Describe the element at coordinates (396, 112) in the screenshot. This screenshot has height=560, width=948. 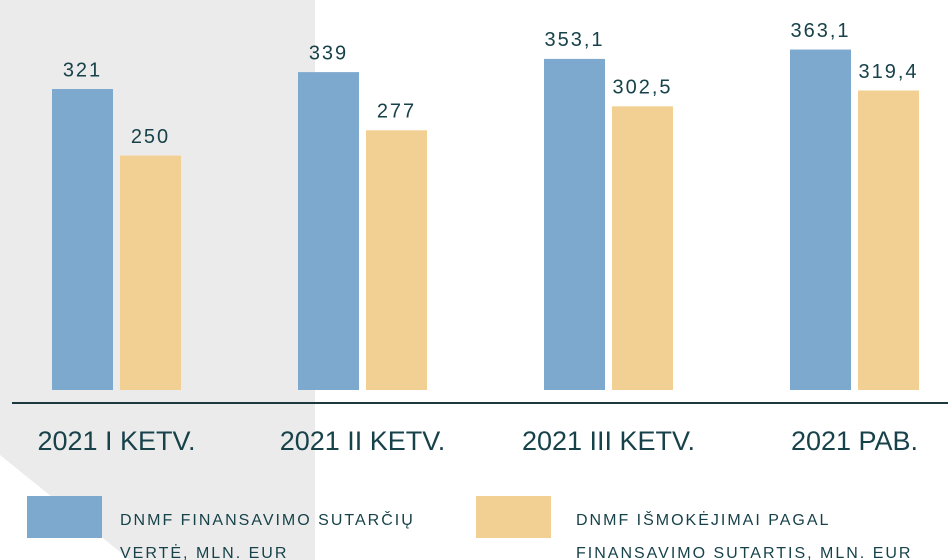
I see `value-label: 277` at that location.